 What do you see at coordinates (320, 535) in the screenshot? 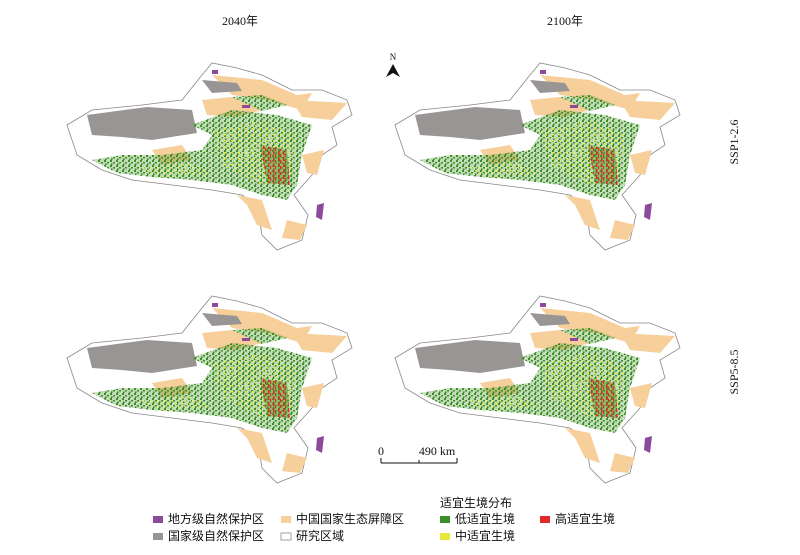
I see `legend-label: 研究区域` at bounding box center [320, 535].